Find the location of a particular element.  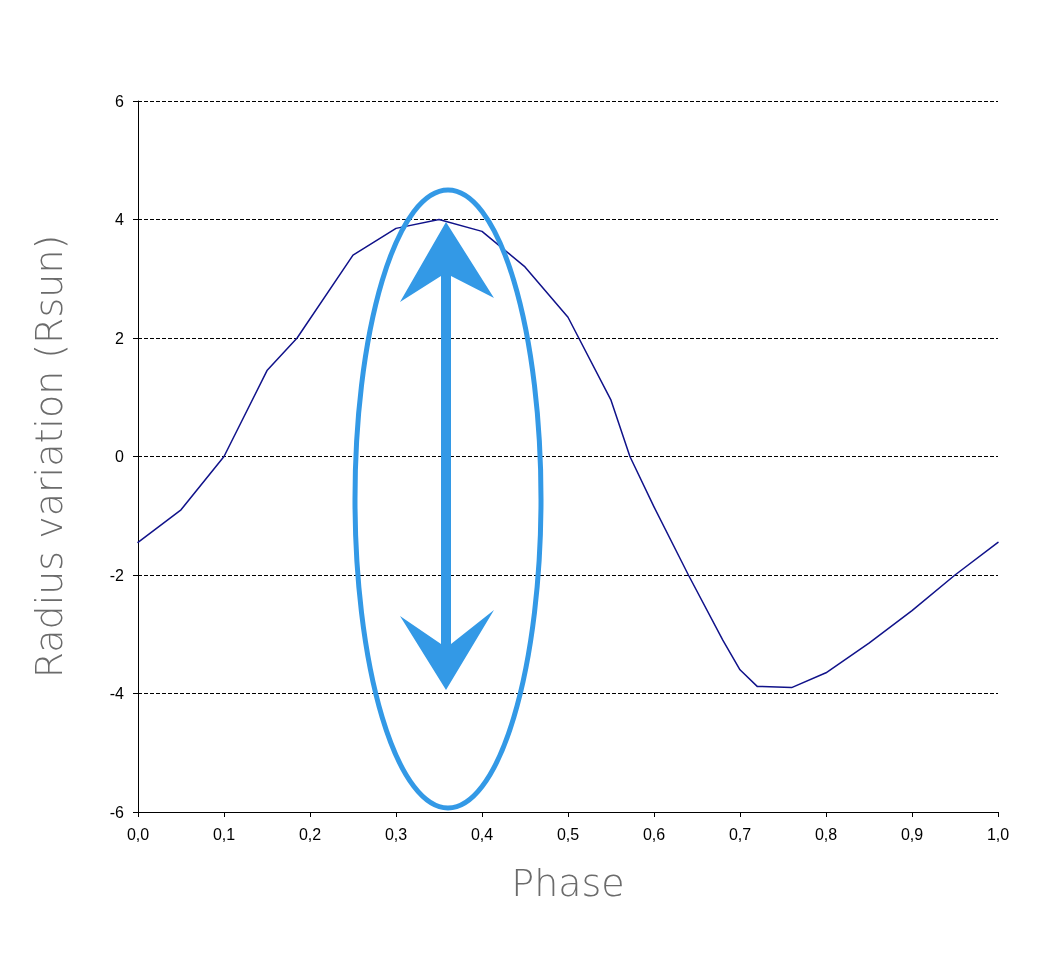

x-tick-label: 1,0 is located at coordinates (998, 834).